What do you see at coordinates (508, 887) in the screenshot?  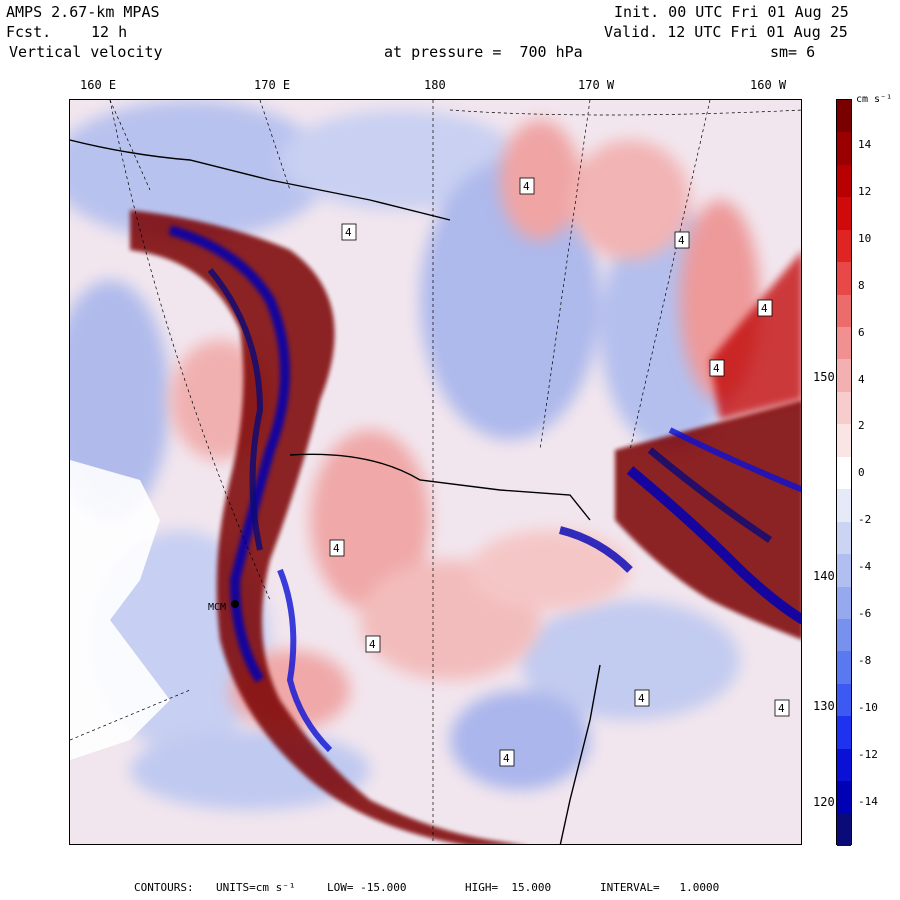 I see `footer-high: HIGH= 15.000` at bounding box center [508, 887].